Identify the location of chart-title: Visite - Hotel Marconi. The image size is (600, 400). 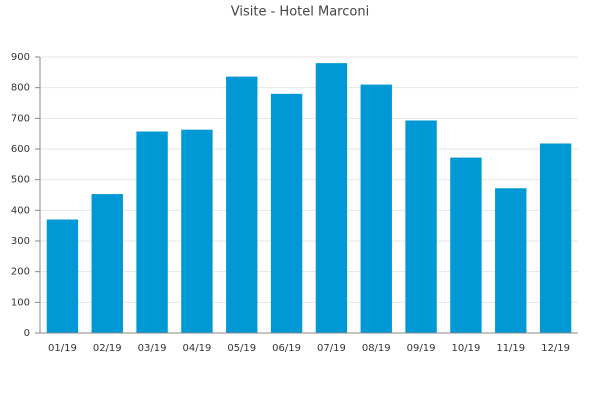
(300, 12).